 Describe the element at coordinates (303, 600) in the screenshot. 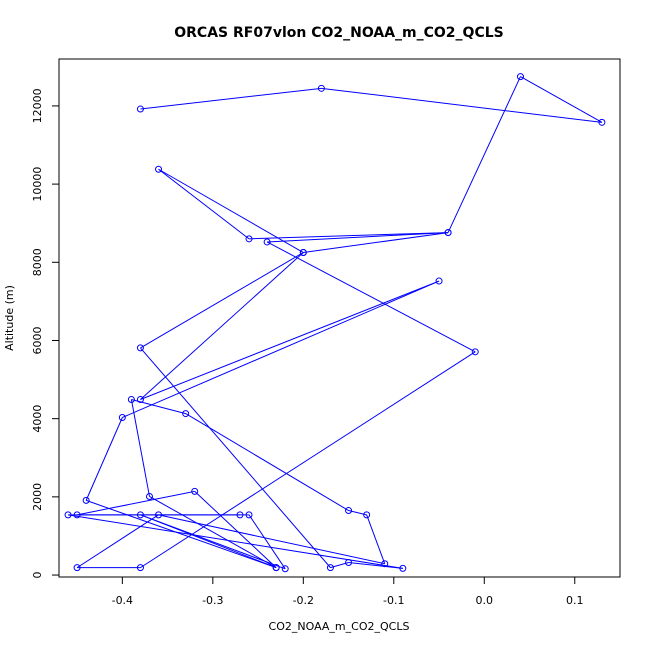

I see `x-tick-label: -0.2` at that location.